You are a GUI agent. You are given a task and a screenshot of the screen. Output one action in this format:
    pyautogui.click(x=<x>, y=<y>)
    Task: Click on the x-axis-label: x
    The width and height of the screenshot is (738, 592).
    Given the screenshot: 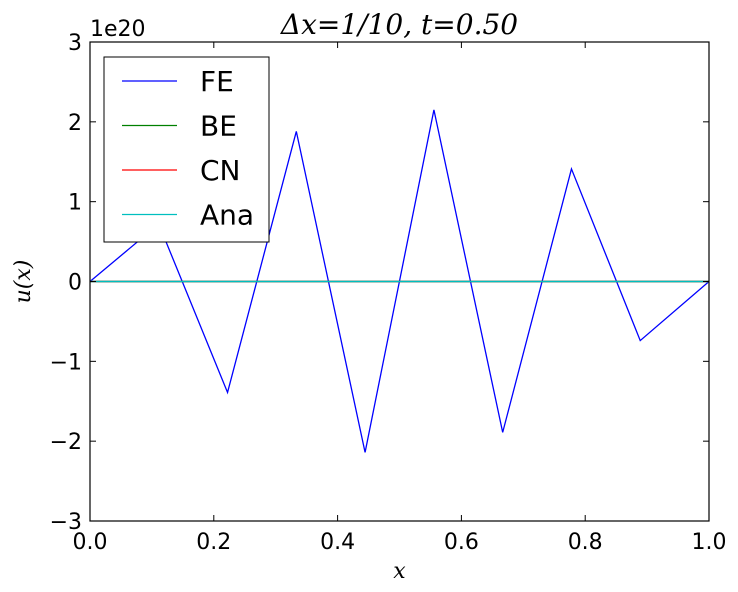 What is the action you would take?
    pyautogui.click(x=399, y=571)
    